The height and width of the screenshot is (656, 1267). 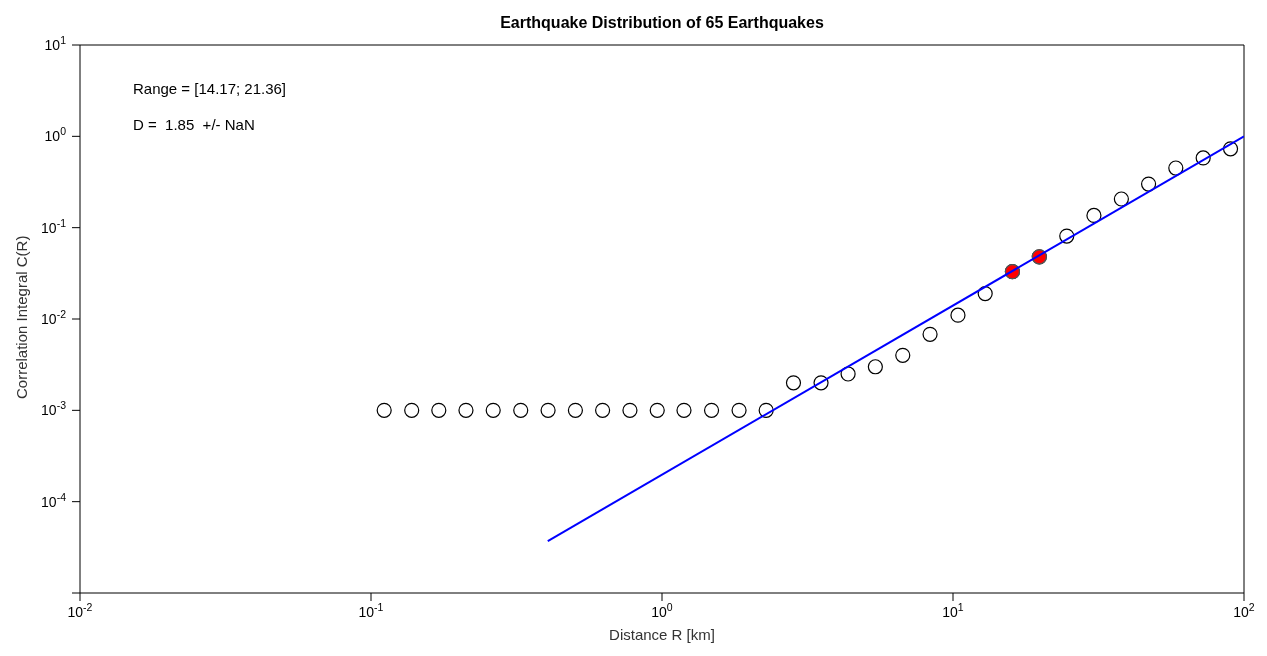 I want to click on x-tick-label: 10$^{1}$, so click(x=953, y=610).